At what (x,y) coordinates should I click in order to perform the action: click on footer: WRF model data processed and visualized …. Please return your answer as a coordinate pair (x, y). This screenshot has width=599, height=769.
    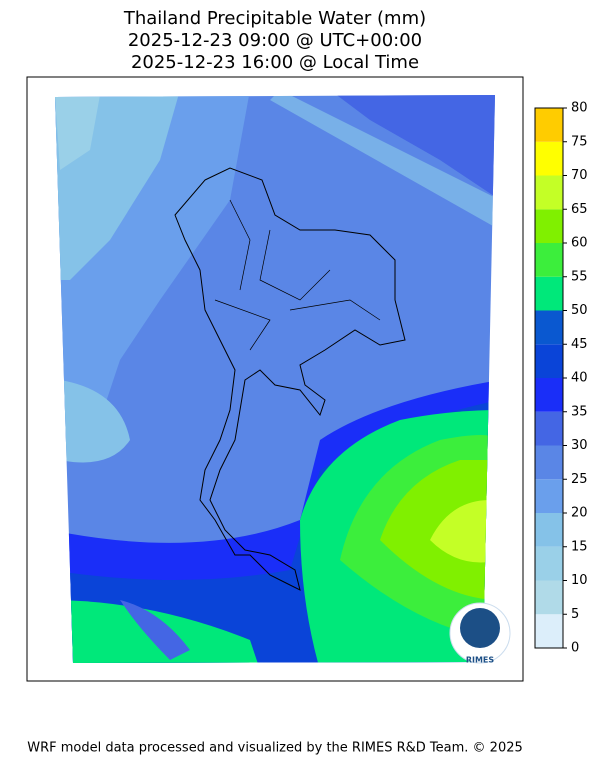
    Looking at the image, I should click on (275, 748).